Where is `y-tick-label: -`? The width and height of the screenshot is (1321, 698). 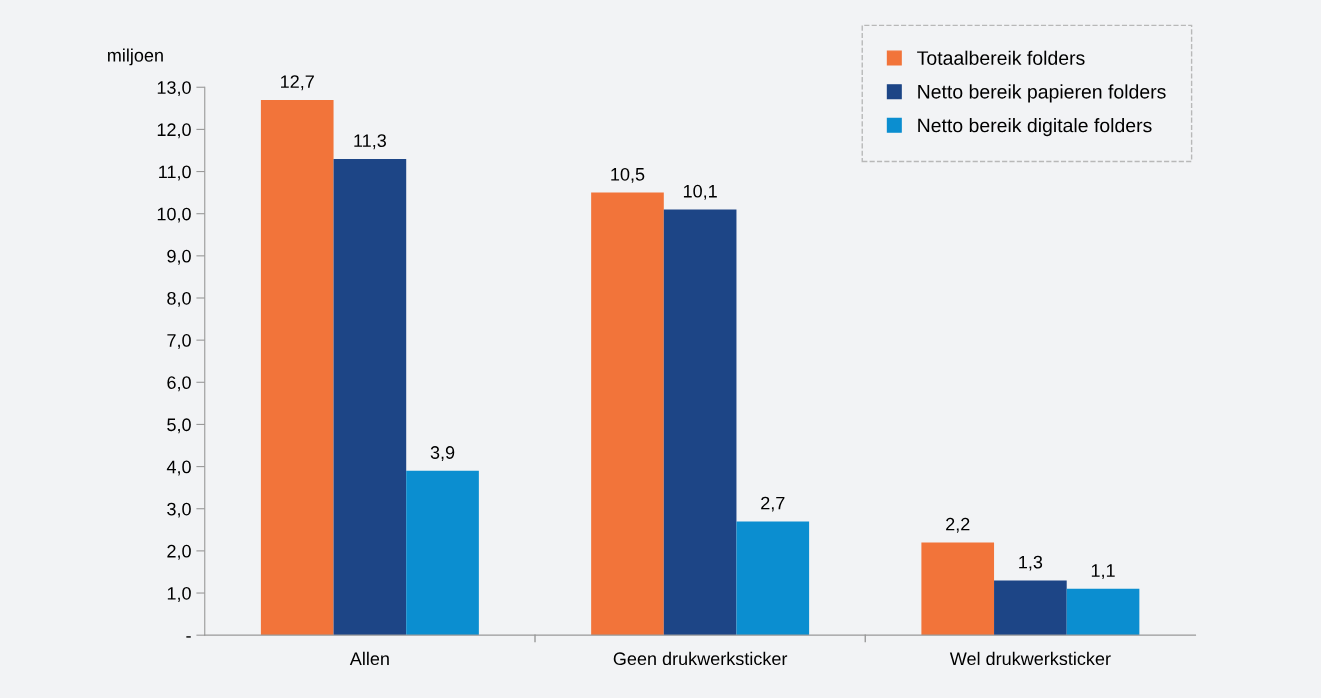
y-tick-label: - is located at coordinates (188, 637).